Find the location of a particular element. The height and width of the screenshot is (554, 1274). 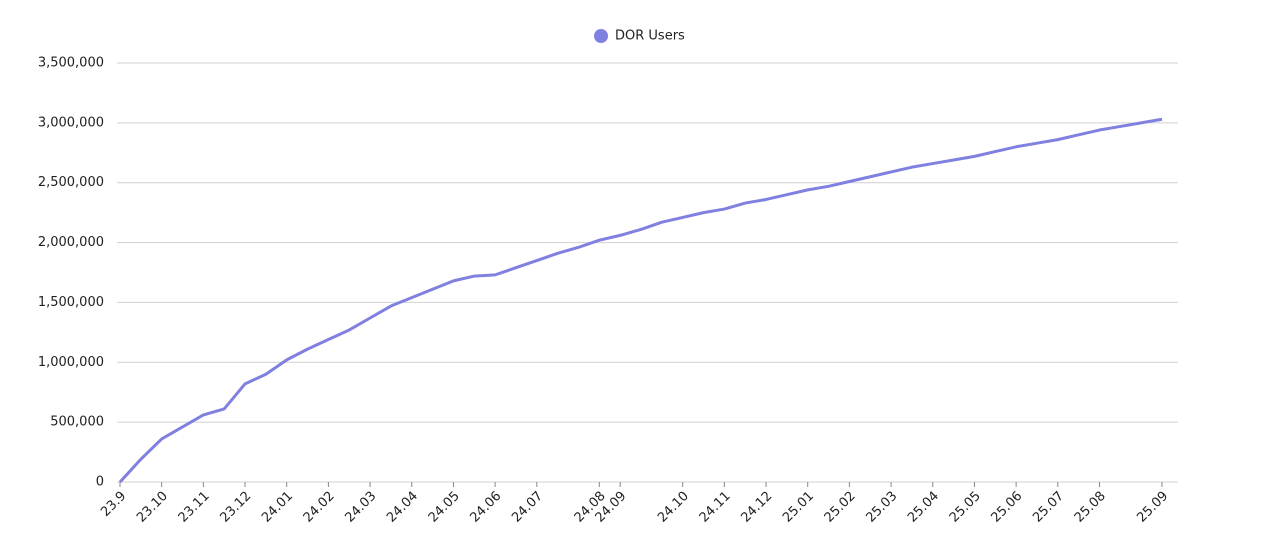

x-tick-label: 24.03 is located at coordinates (360, 507).